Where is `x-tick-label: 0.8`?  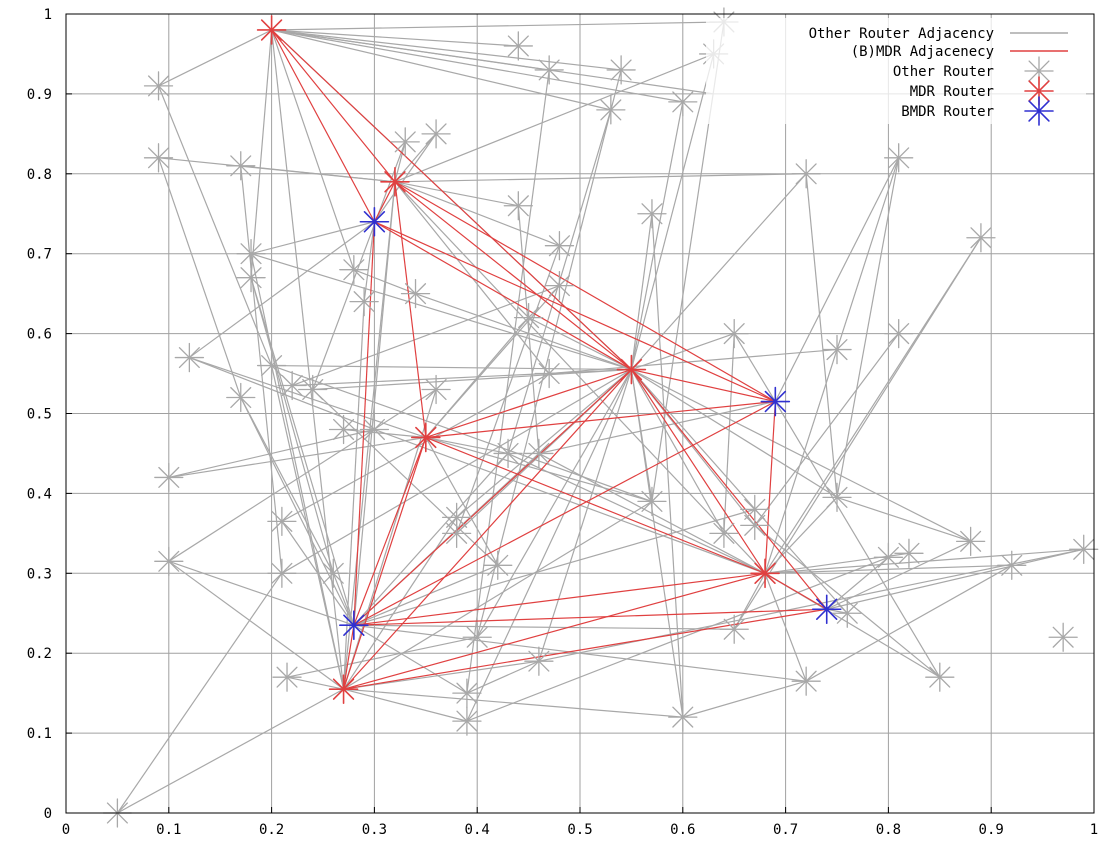 x-tick-label: 0.8 is located at coordinates (888, 830).